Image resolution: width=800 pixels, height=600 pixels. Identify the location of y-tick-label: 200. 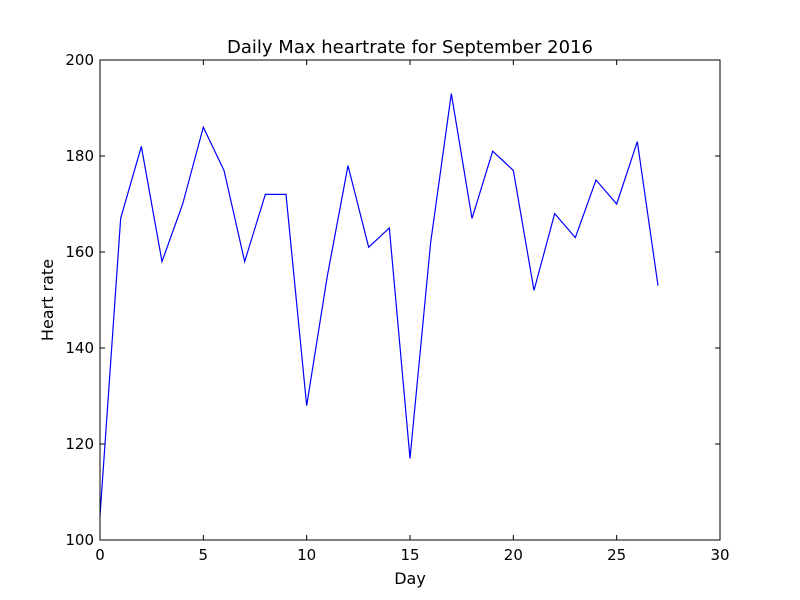
(79, 60).